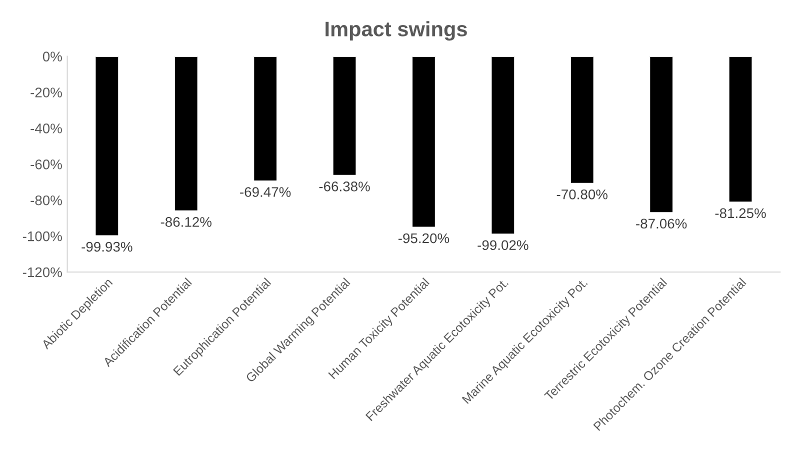 This screenshot has height=469, width=792. What do you see at coordinates (661, 223) in the screenshot?
I see `data-label: -87.06%` at bounding box center [661, 223].